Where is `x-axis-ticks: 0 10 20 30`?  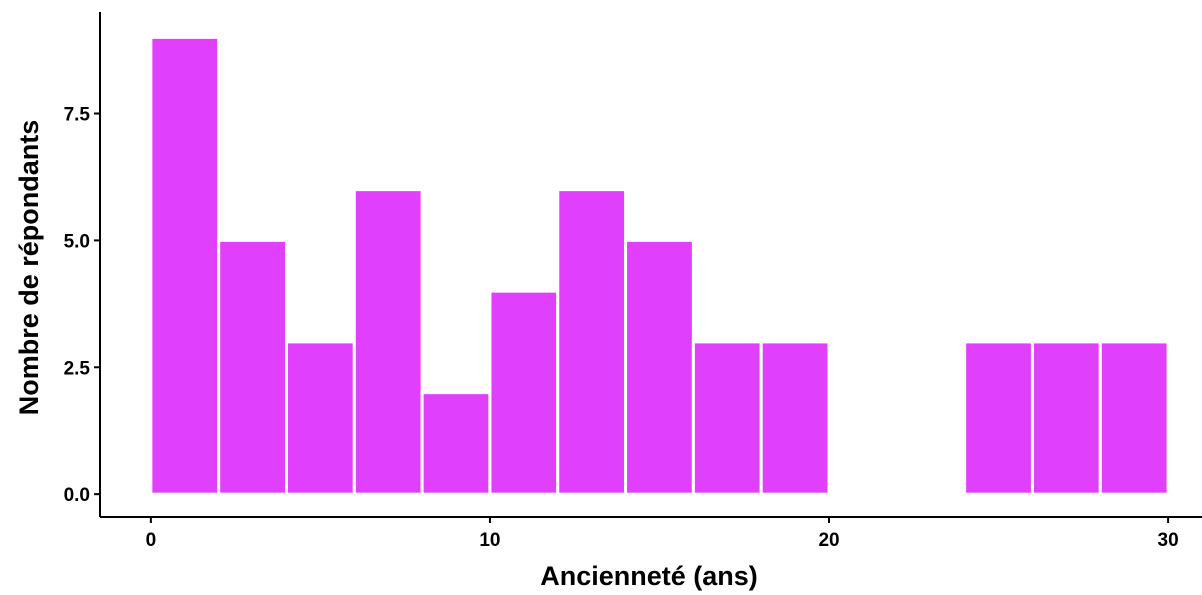
x-axis-ticks: 0 10 20 30 is located at coordinates (662, 534).